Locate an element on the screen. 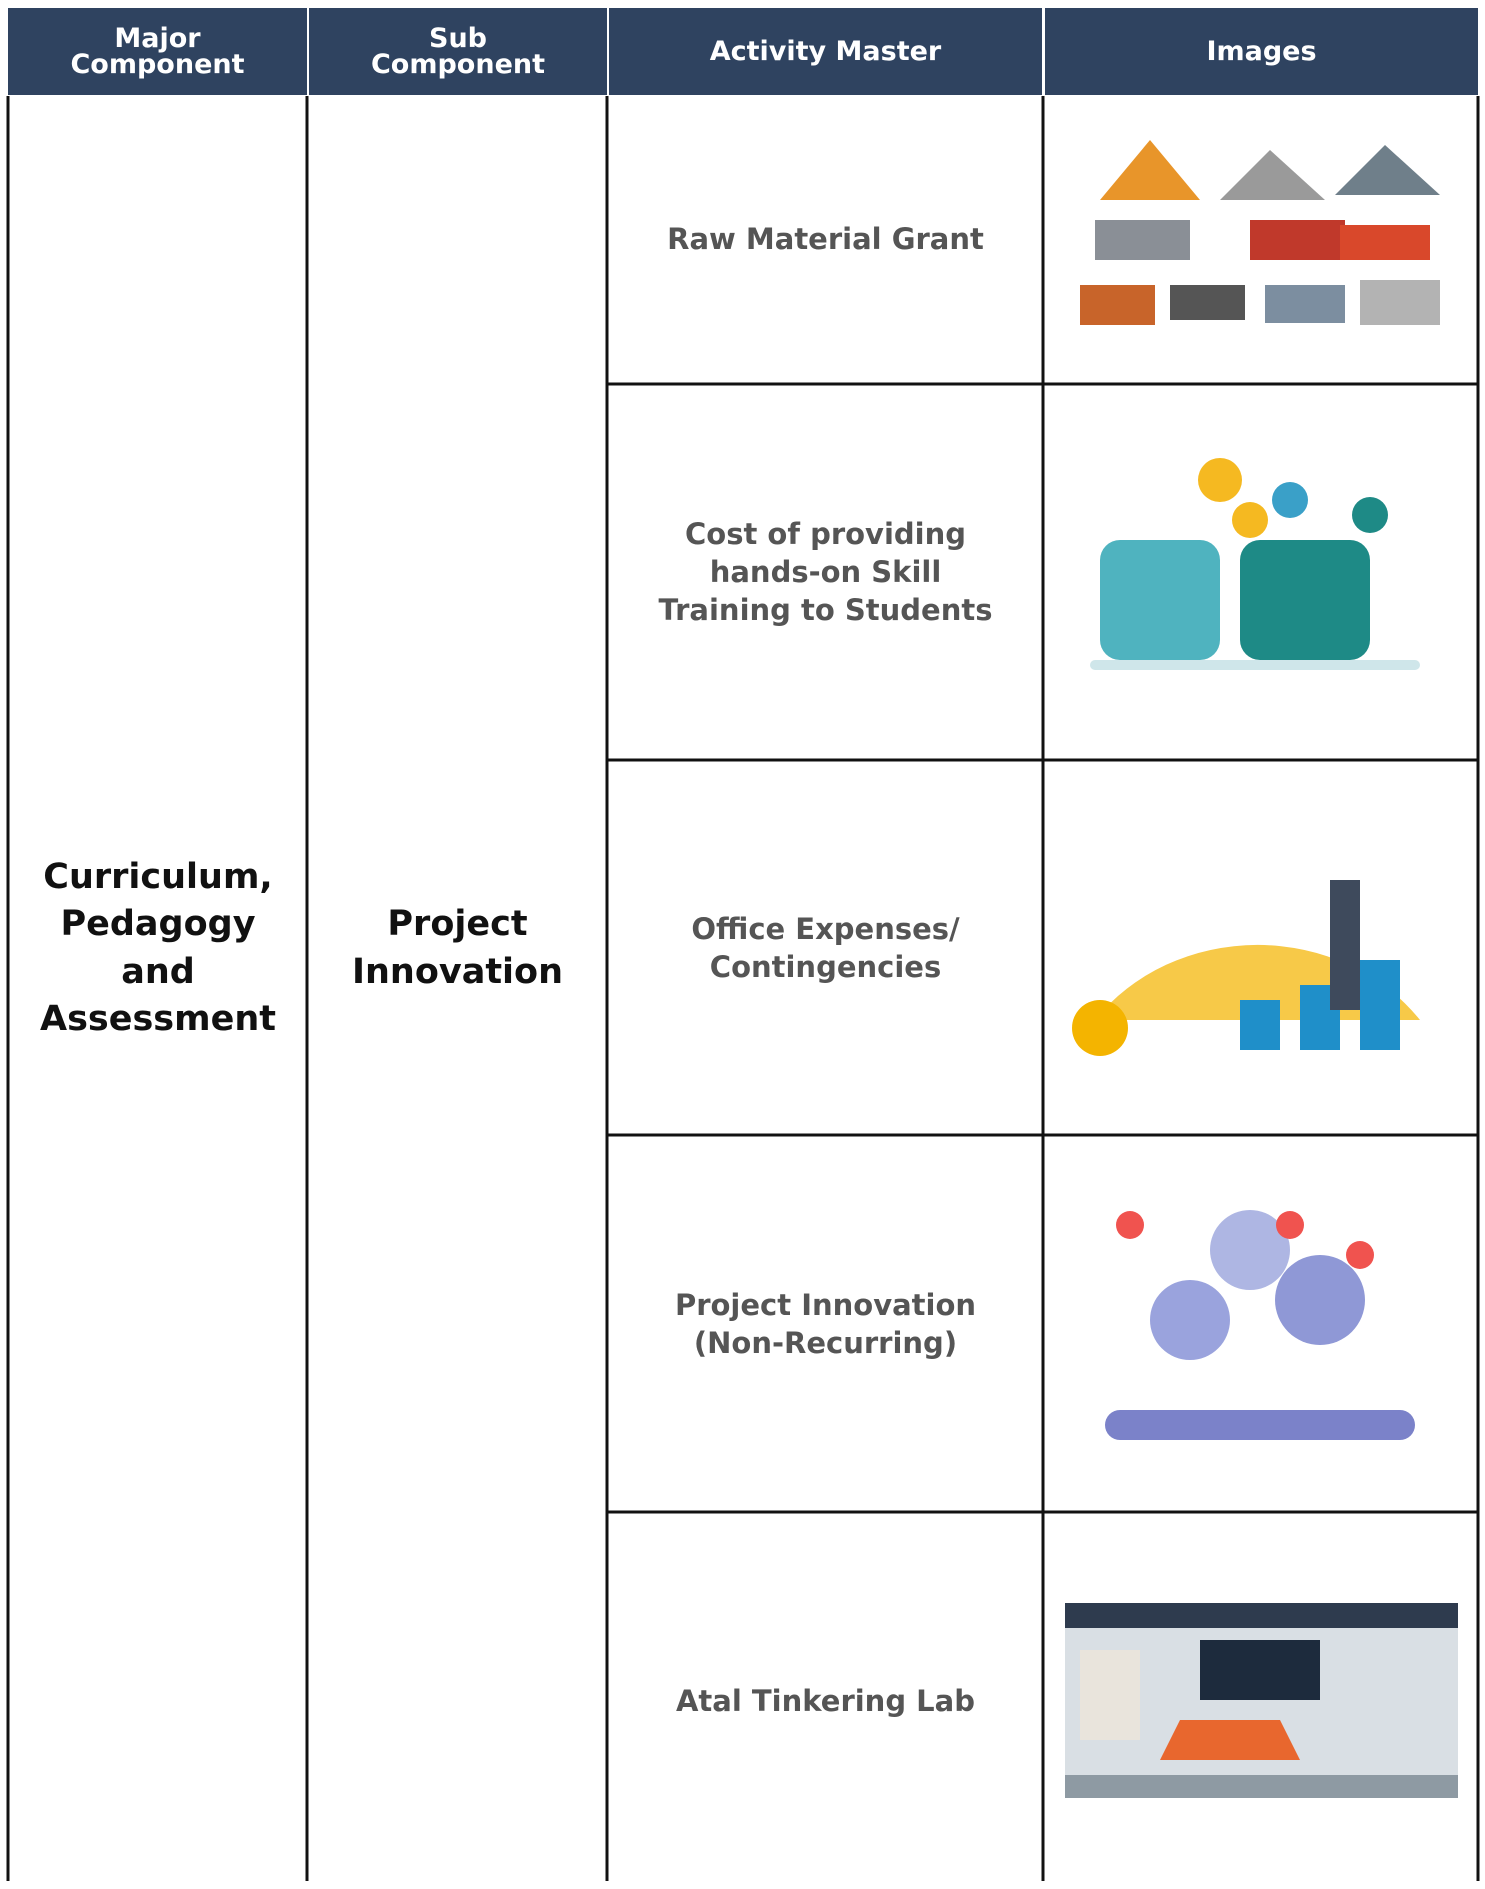 This screenshot has width=1485, height=1889. header-cell: Activity Master is located at coordinates (825, 51).